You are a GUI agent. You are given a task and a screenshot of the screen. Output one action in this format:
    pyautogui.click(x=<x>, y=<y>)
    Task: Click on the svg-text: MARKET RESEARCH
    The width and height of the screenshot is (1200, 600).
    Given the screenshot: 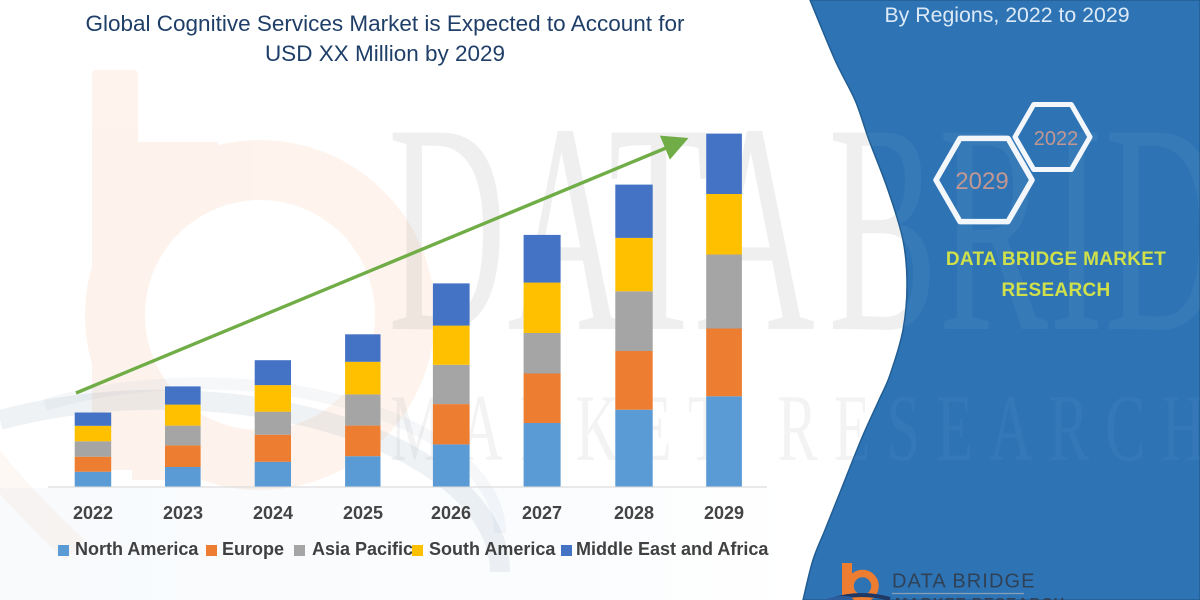 What is the action you would take?
    pyautogui.click(x=980, y=597)
    